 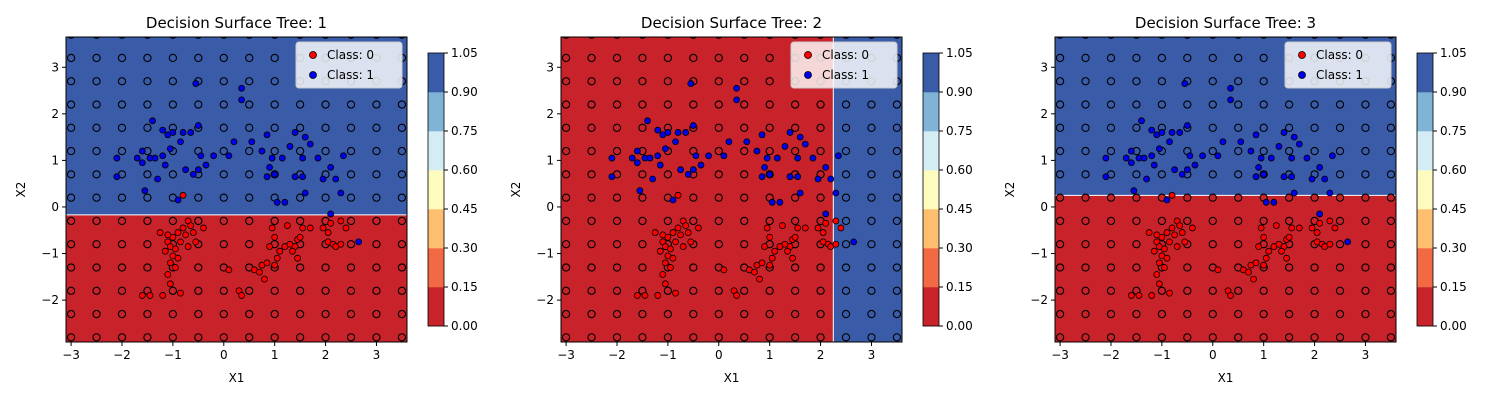 I want to click on y-tick-label: −2, so click(x=50, y=300).